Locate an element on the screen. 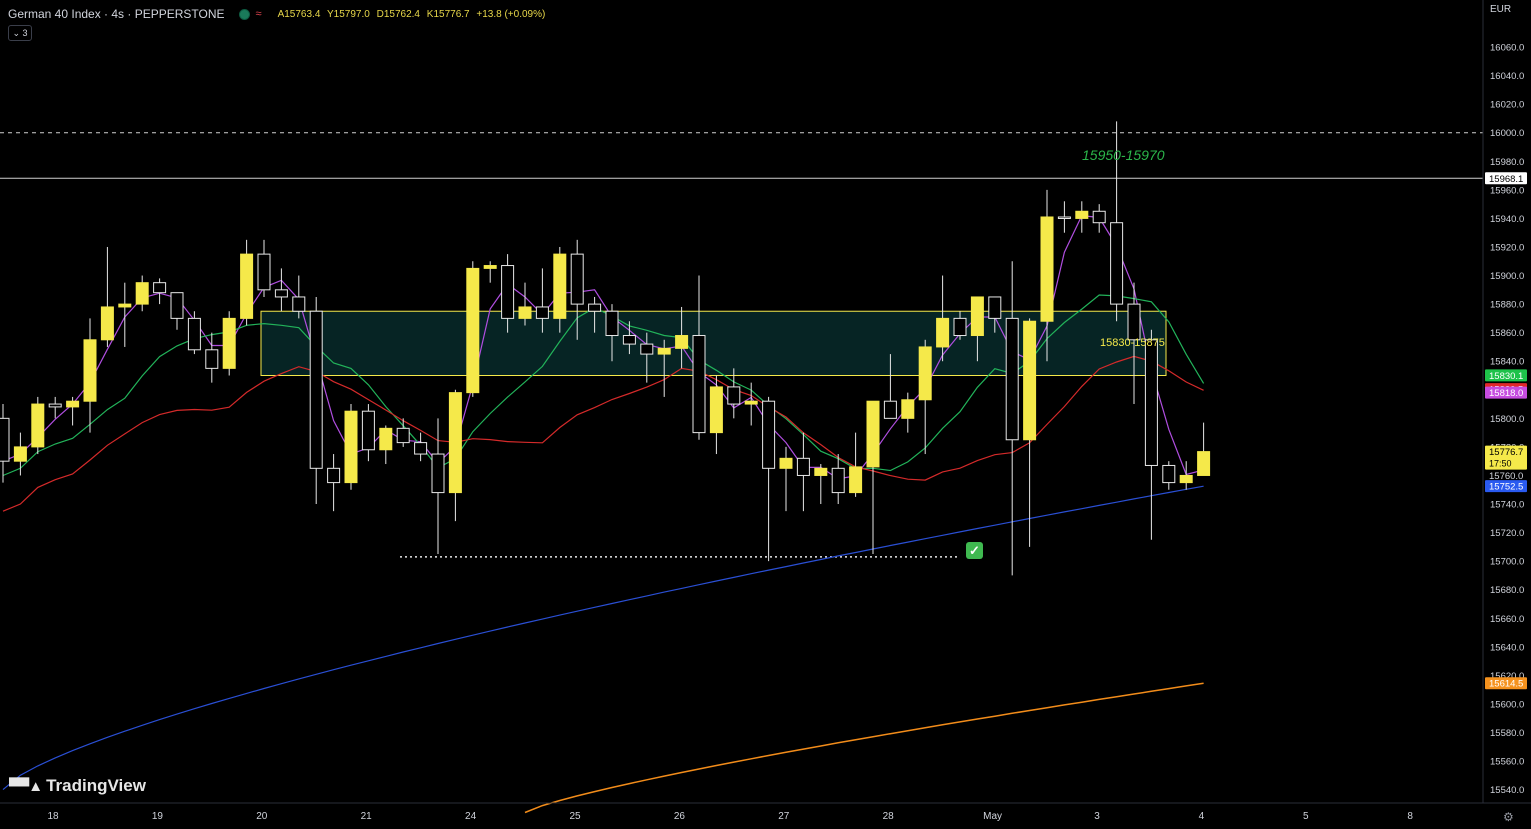 The height and width of the screenshot is (829, 1531). time-tick-label: 26 is located at coordinates (680, 816).